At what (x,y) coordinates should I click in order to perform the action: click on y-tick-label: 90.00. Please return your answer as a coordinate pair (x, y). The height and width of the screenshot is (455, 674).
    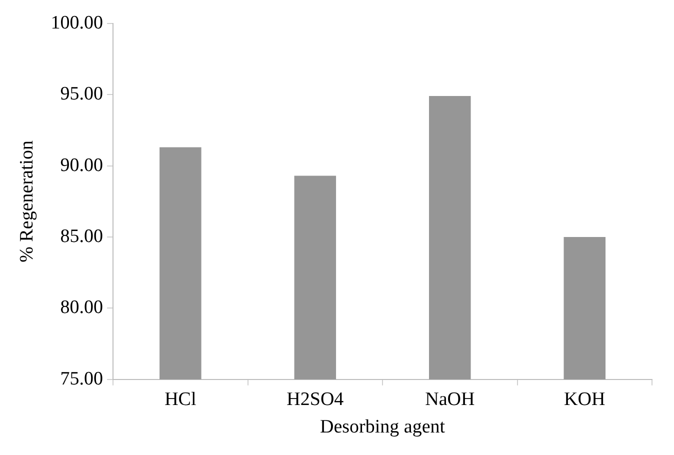
    Looking at the image, I should click on (82, 165).